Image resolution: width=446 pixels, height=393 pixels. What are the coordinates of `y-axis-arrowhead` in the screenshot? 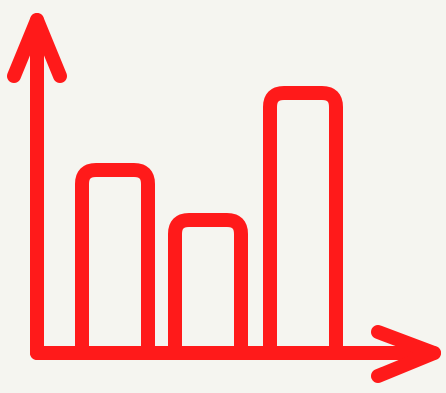 It's located at (37, 48).